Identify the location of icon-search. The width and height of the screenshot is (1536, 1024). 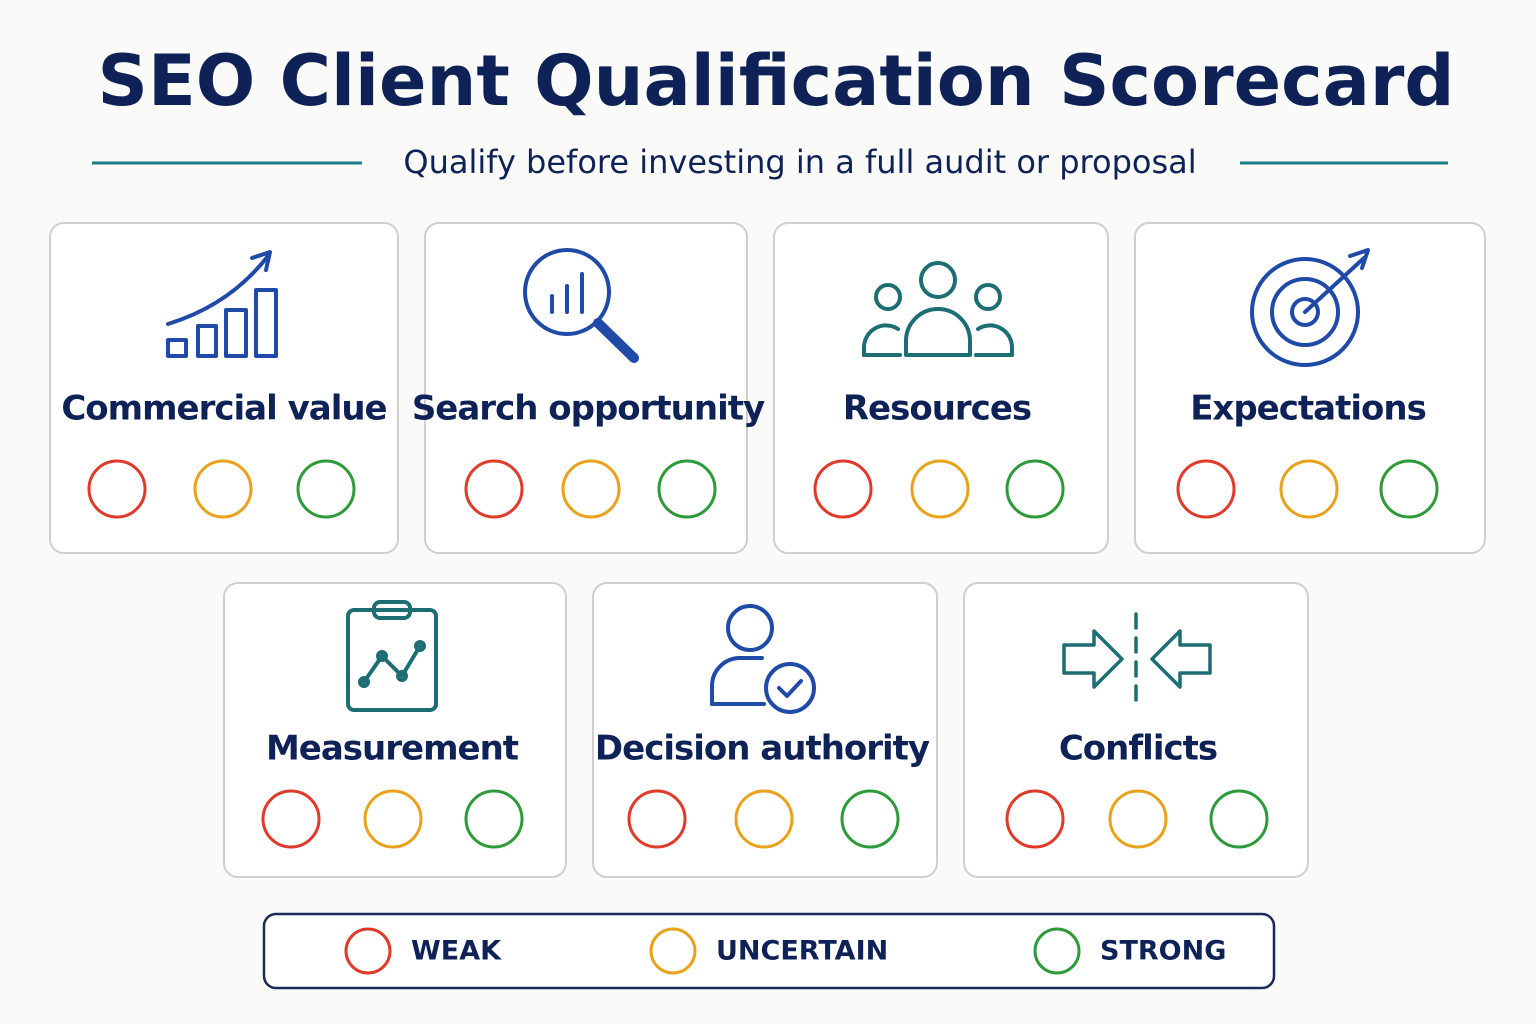
(581, 305).